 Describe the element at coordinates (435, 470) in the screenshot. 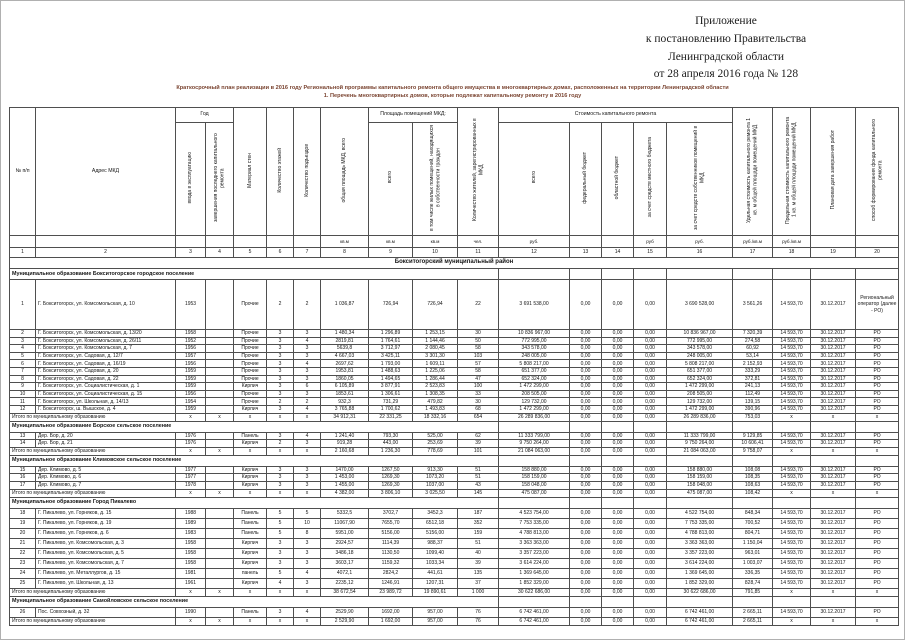

I see `value-cell: 913,30` at that location.